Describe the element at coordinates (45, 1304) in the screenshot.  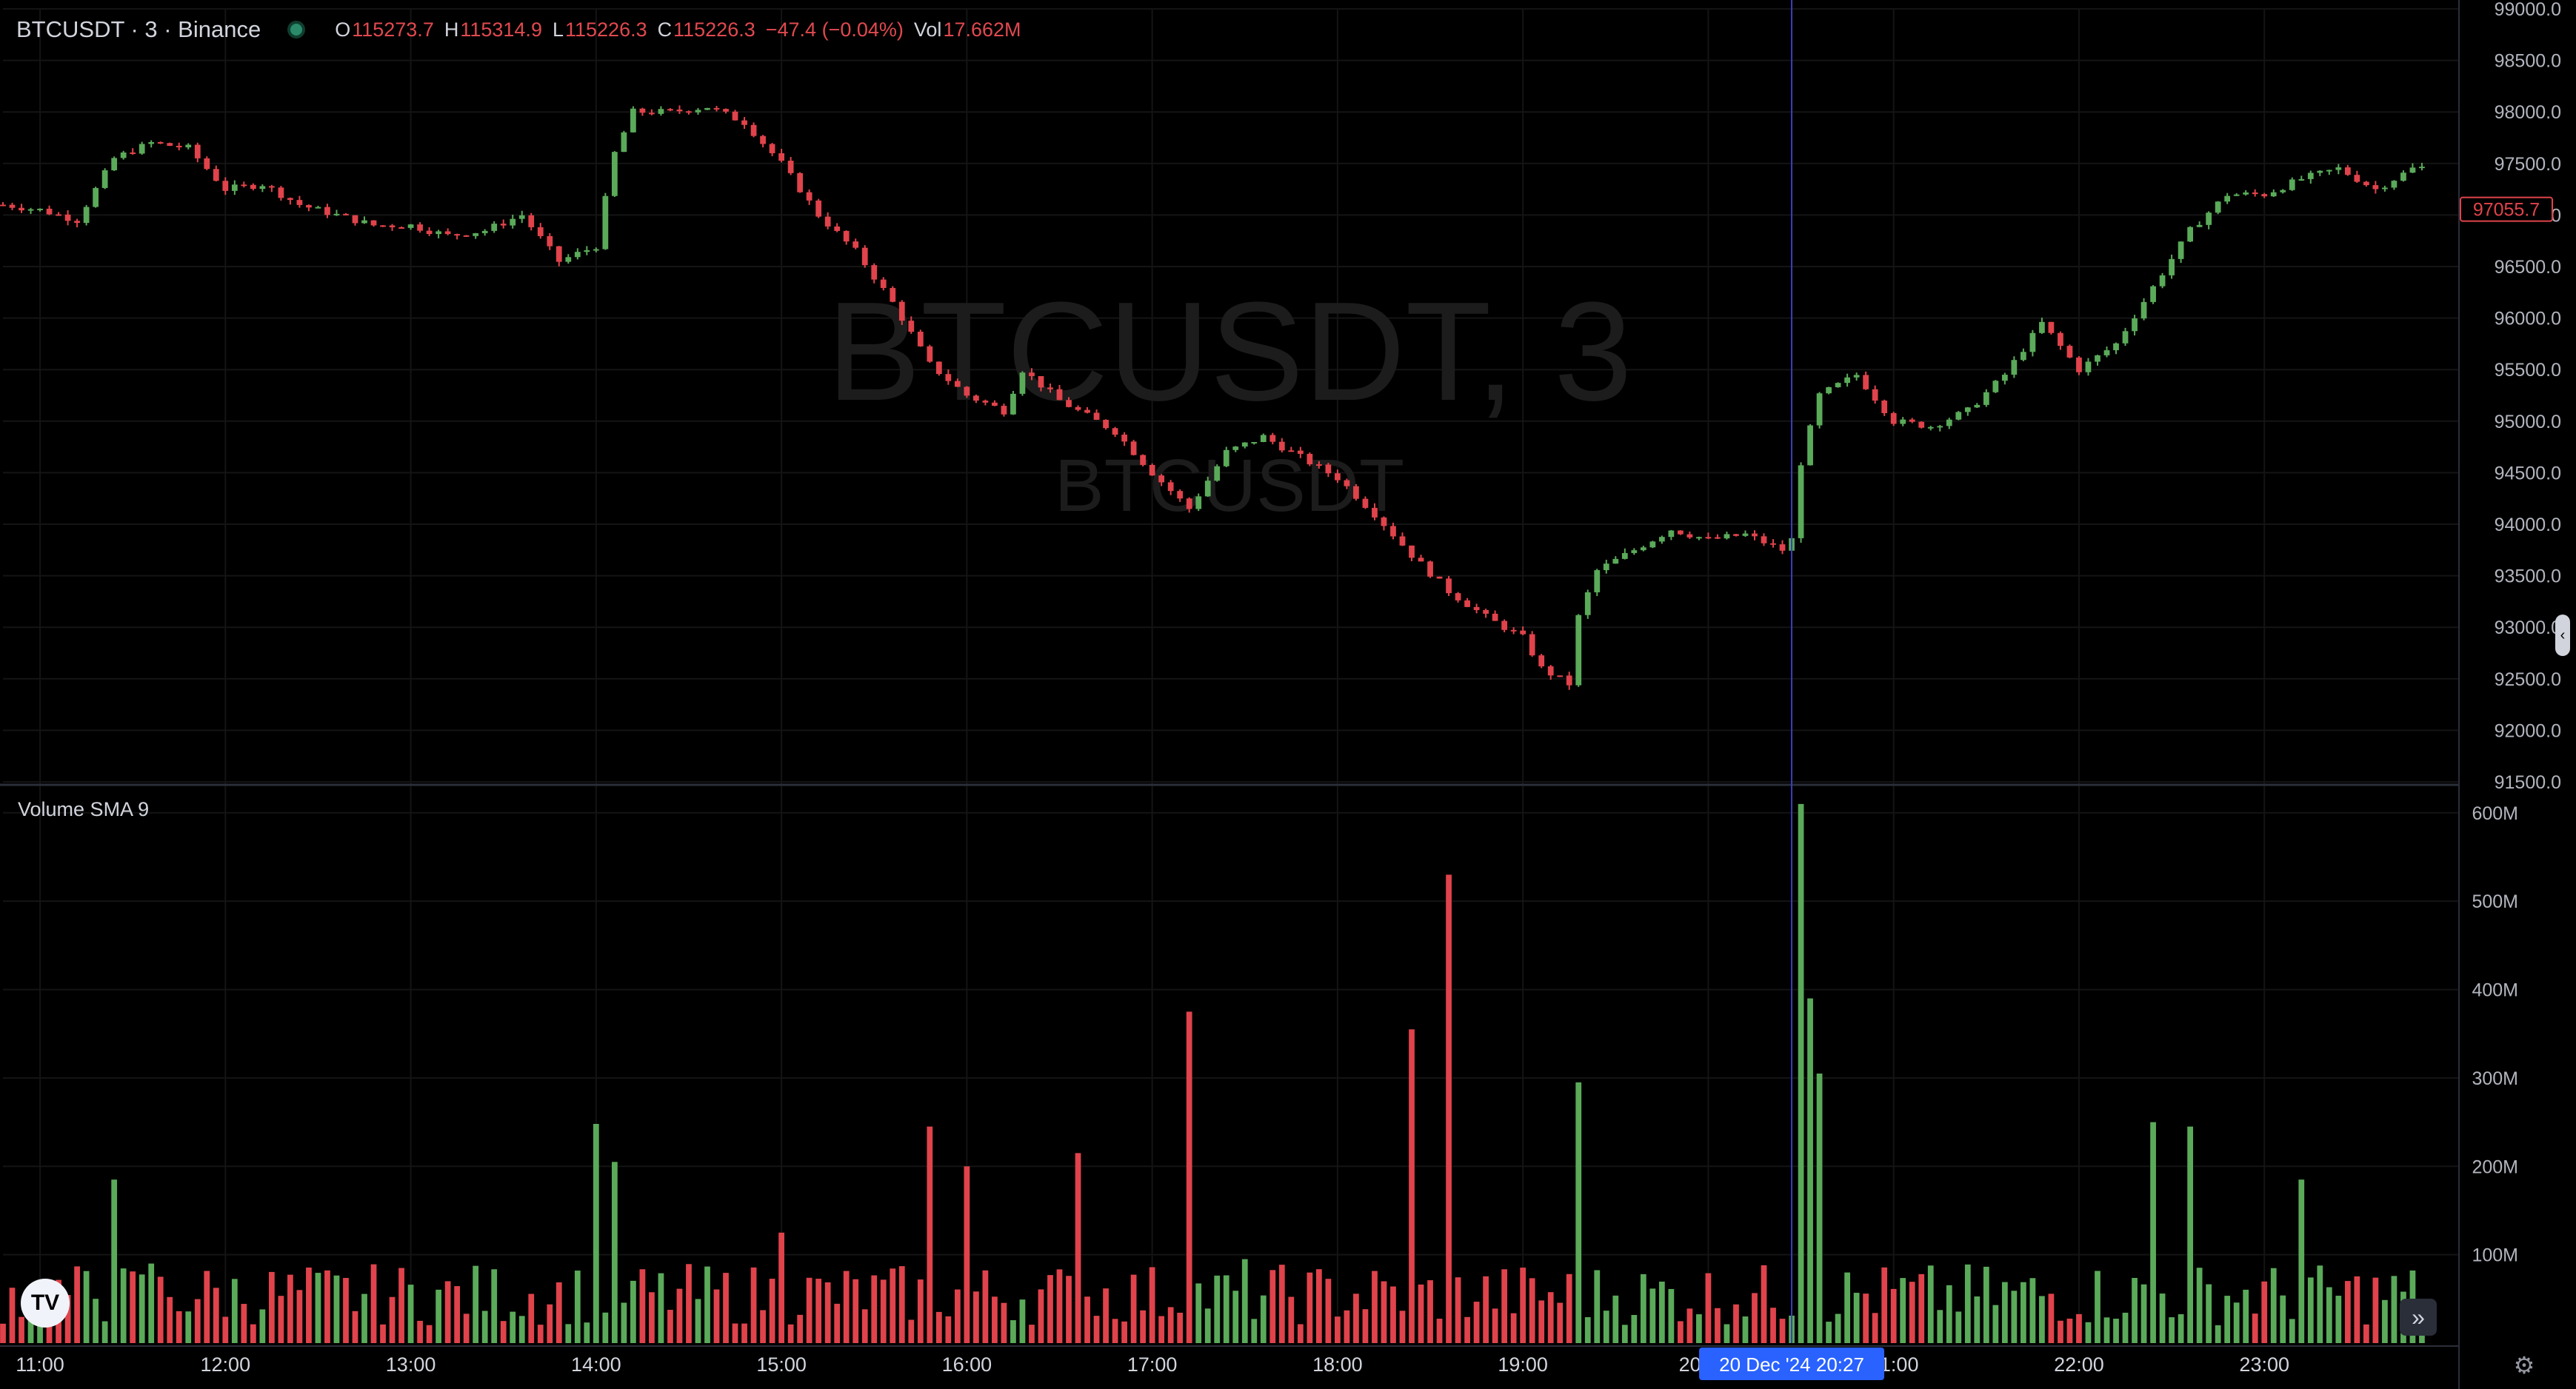
I see `tradingview-logo-icon: TV` at that location.